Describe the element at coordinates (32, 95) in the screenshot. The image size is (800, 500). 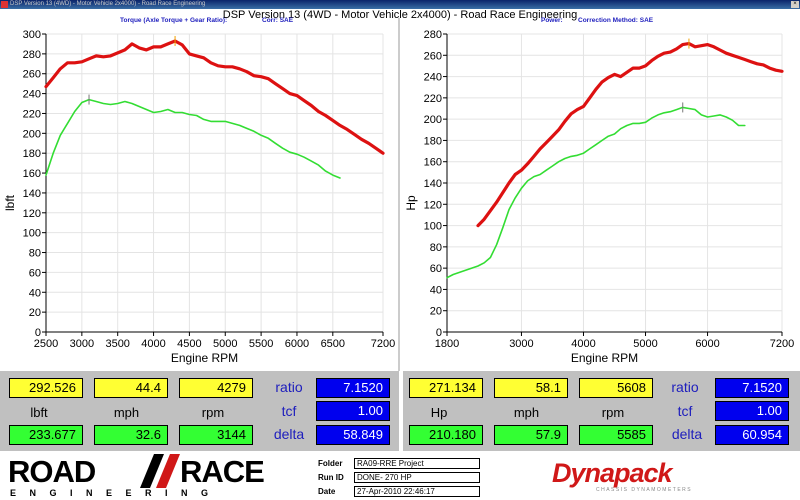
I see `torque-ytick-label: 240` at that location.